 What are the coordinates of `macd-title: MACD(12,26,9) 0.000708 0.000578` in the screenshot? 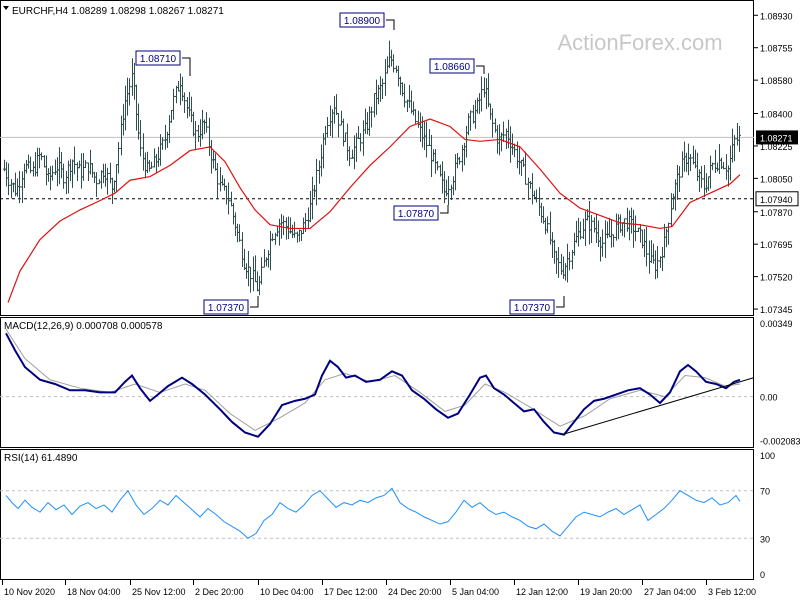 It's located at (83, 326).